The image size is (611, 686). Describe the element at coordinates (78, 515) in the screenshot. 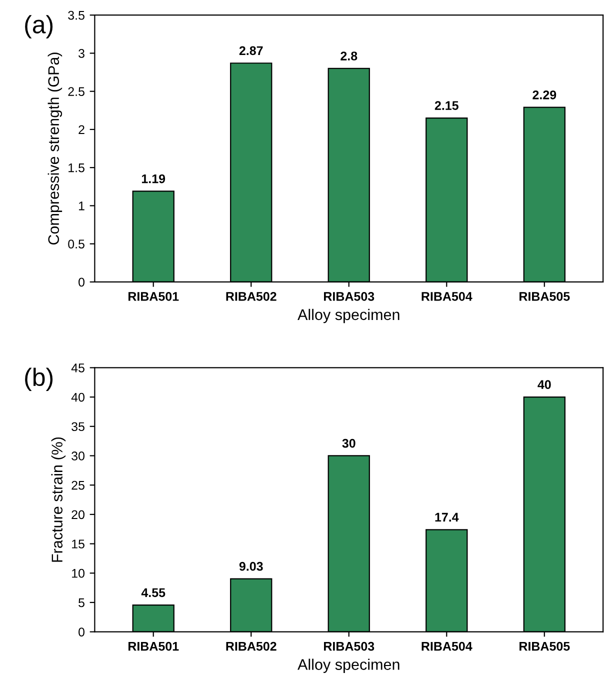

I see `y-tick-label: 20` at that location.